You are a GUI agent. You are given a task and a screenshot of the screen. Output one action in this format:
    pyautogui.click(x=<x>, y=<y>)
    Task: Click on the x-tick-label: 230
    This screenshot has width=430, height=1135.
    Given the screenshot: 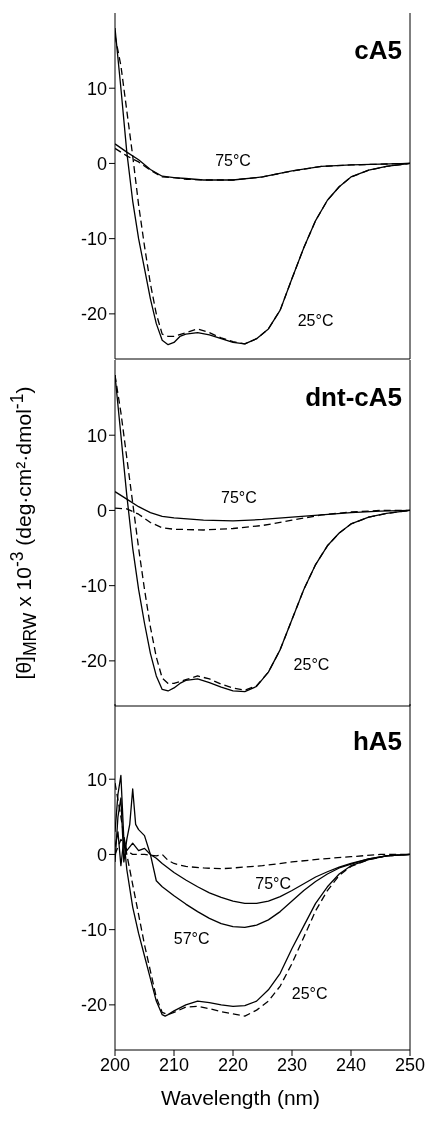 What is the action you would take?
    pyautogui.click(x=292, y=1064)
    